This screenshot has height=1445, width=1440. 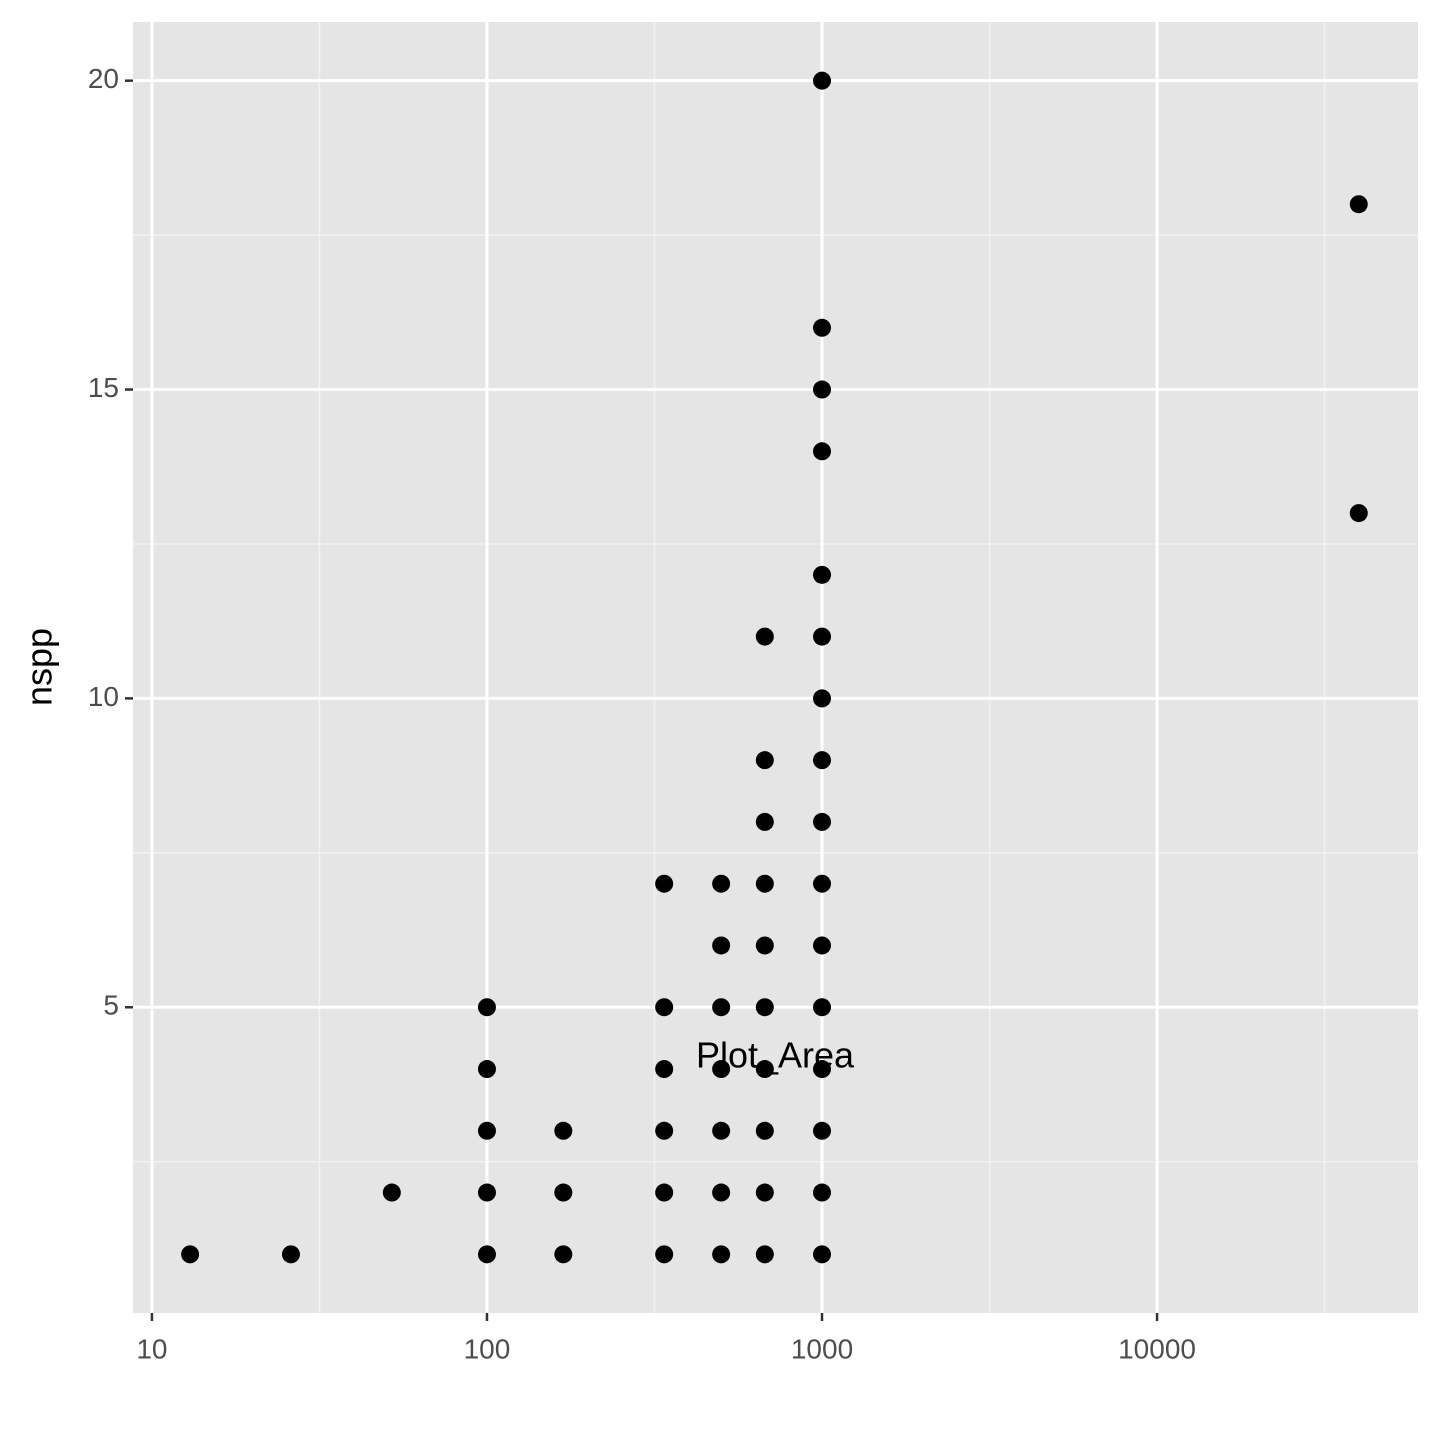 I want to click on y-tick-label: 15, so click(x=103, y=387).